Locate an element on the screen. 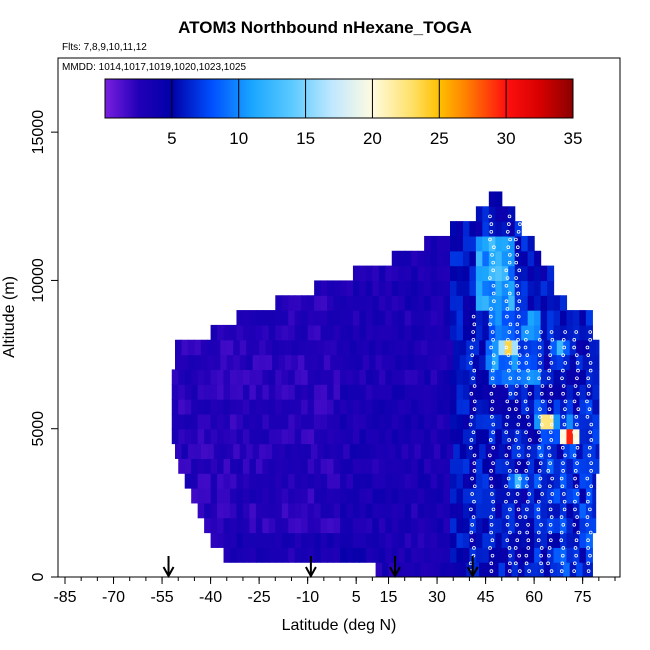 The image size is (650, 650). colorbar-ramp is located at coordinates (339, 98).